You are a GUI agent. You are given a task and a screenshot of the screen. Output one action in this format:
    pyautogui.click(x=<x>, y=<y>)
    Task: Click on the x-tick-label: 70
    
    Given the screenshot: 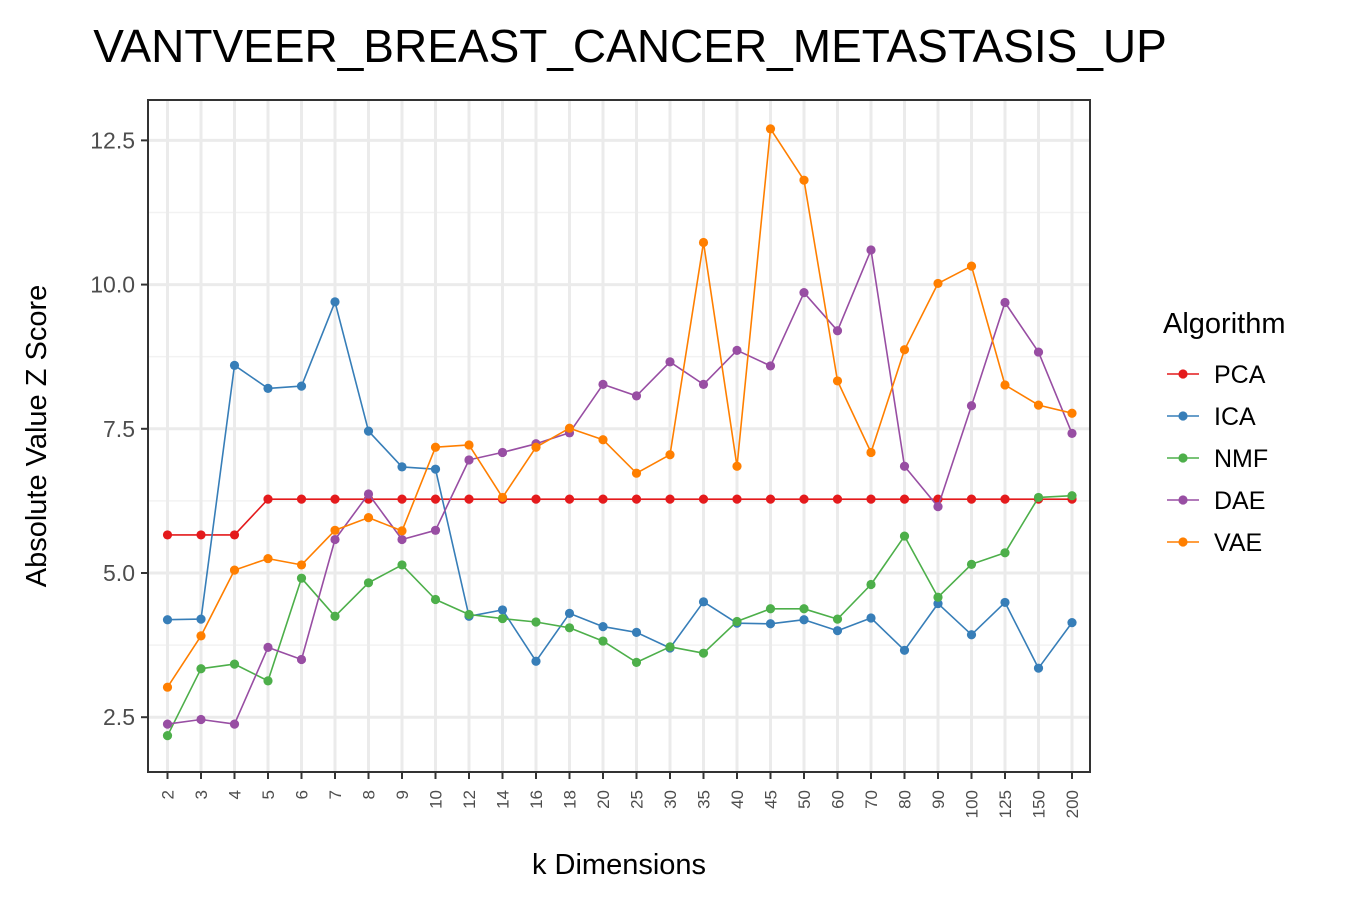 What is the action you would take?
    pyautogui.click(x=871, y=799)
    